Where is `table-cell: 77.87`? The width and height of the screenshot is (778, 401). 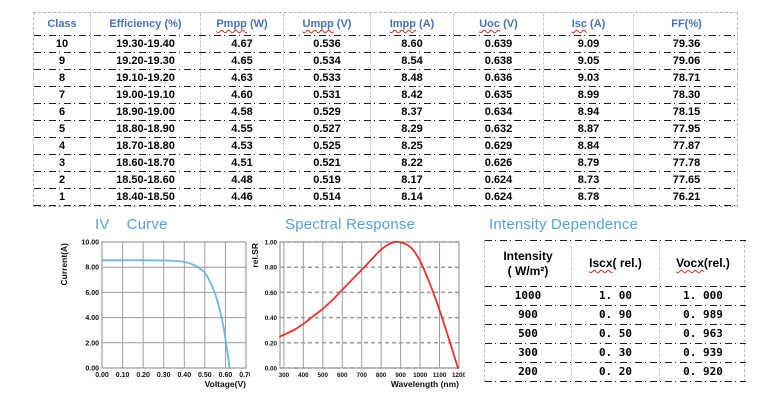 table-cell: 77.87 is located at coordinates (686, 146).